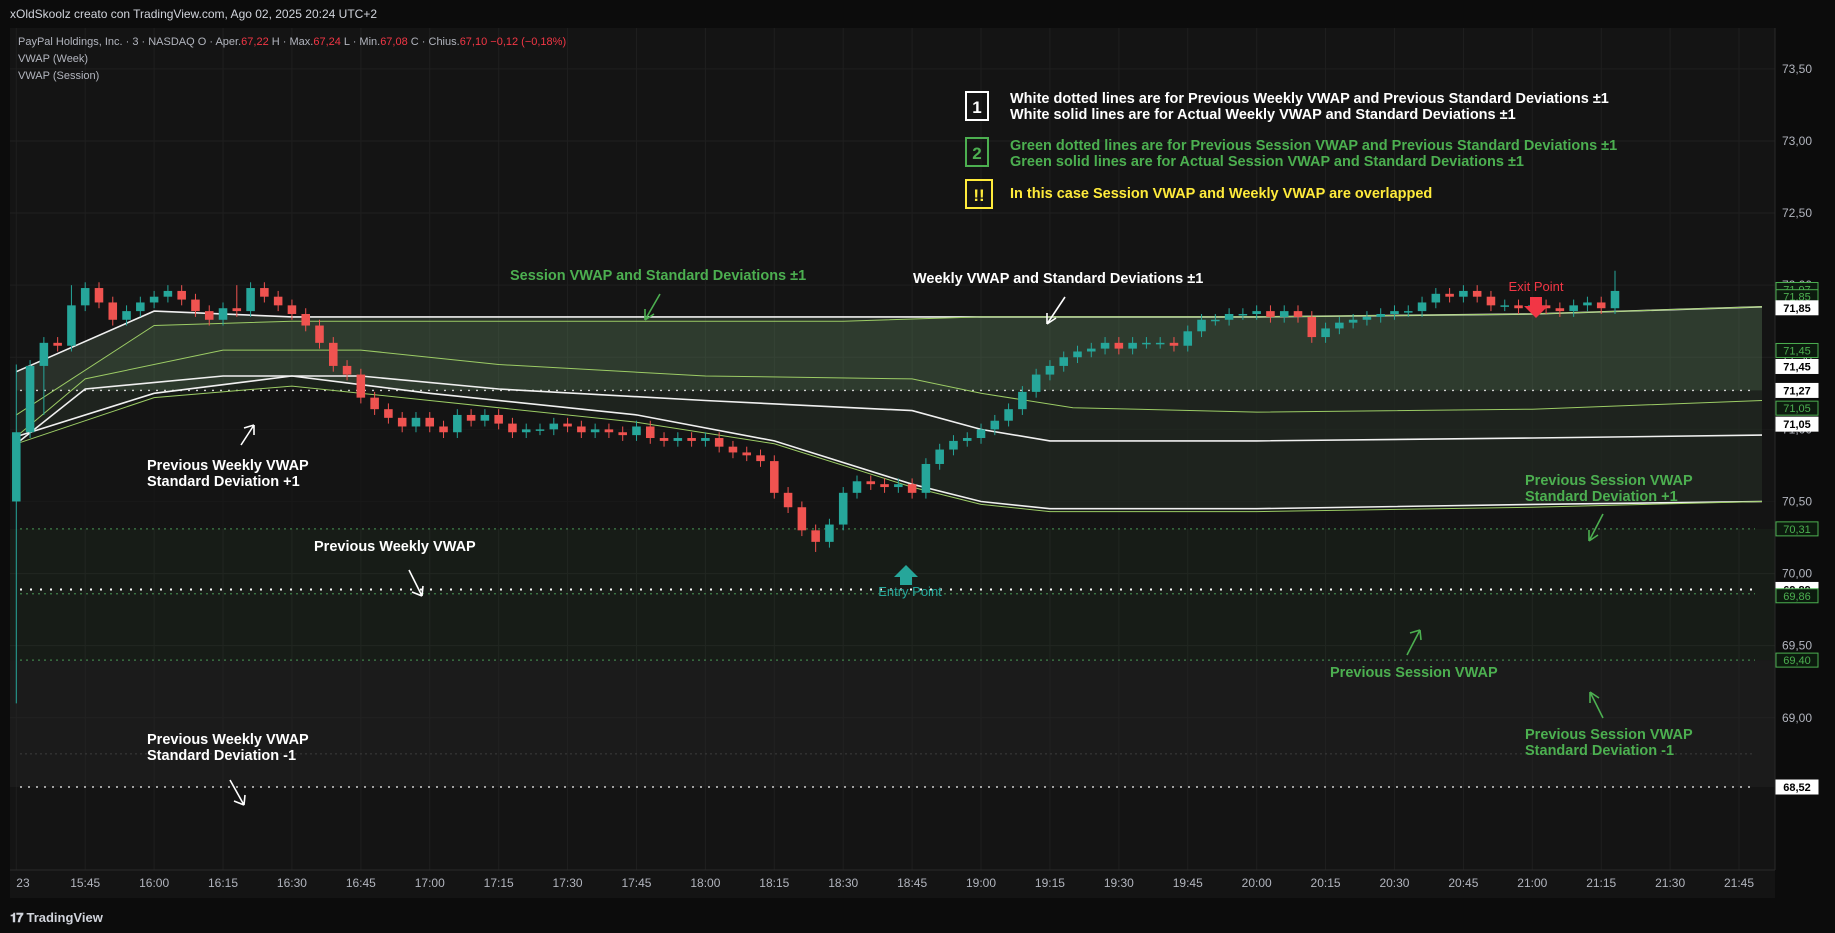 The height and width of the screenshot is (933, 1835). I want to click on arrow-prev-session-sd-plus-icon, so click(1596, 527).